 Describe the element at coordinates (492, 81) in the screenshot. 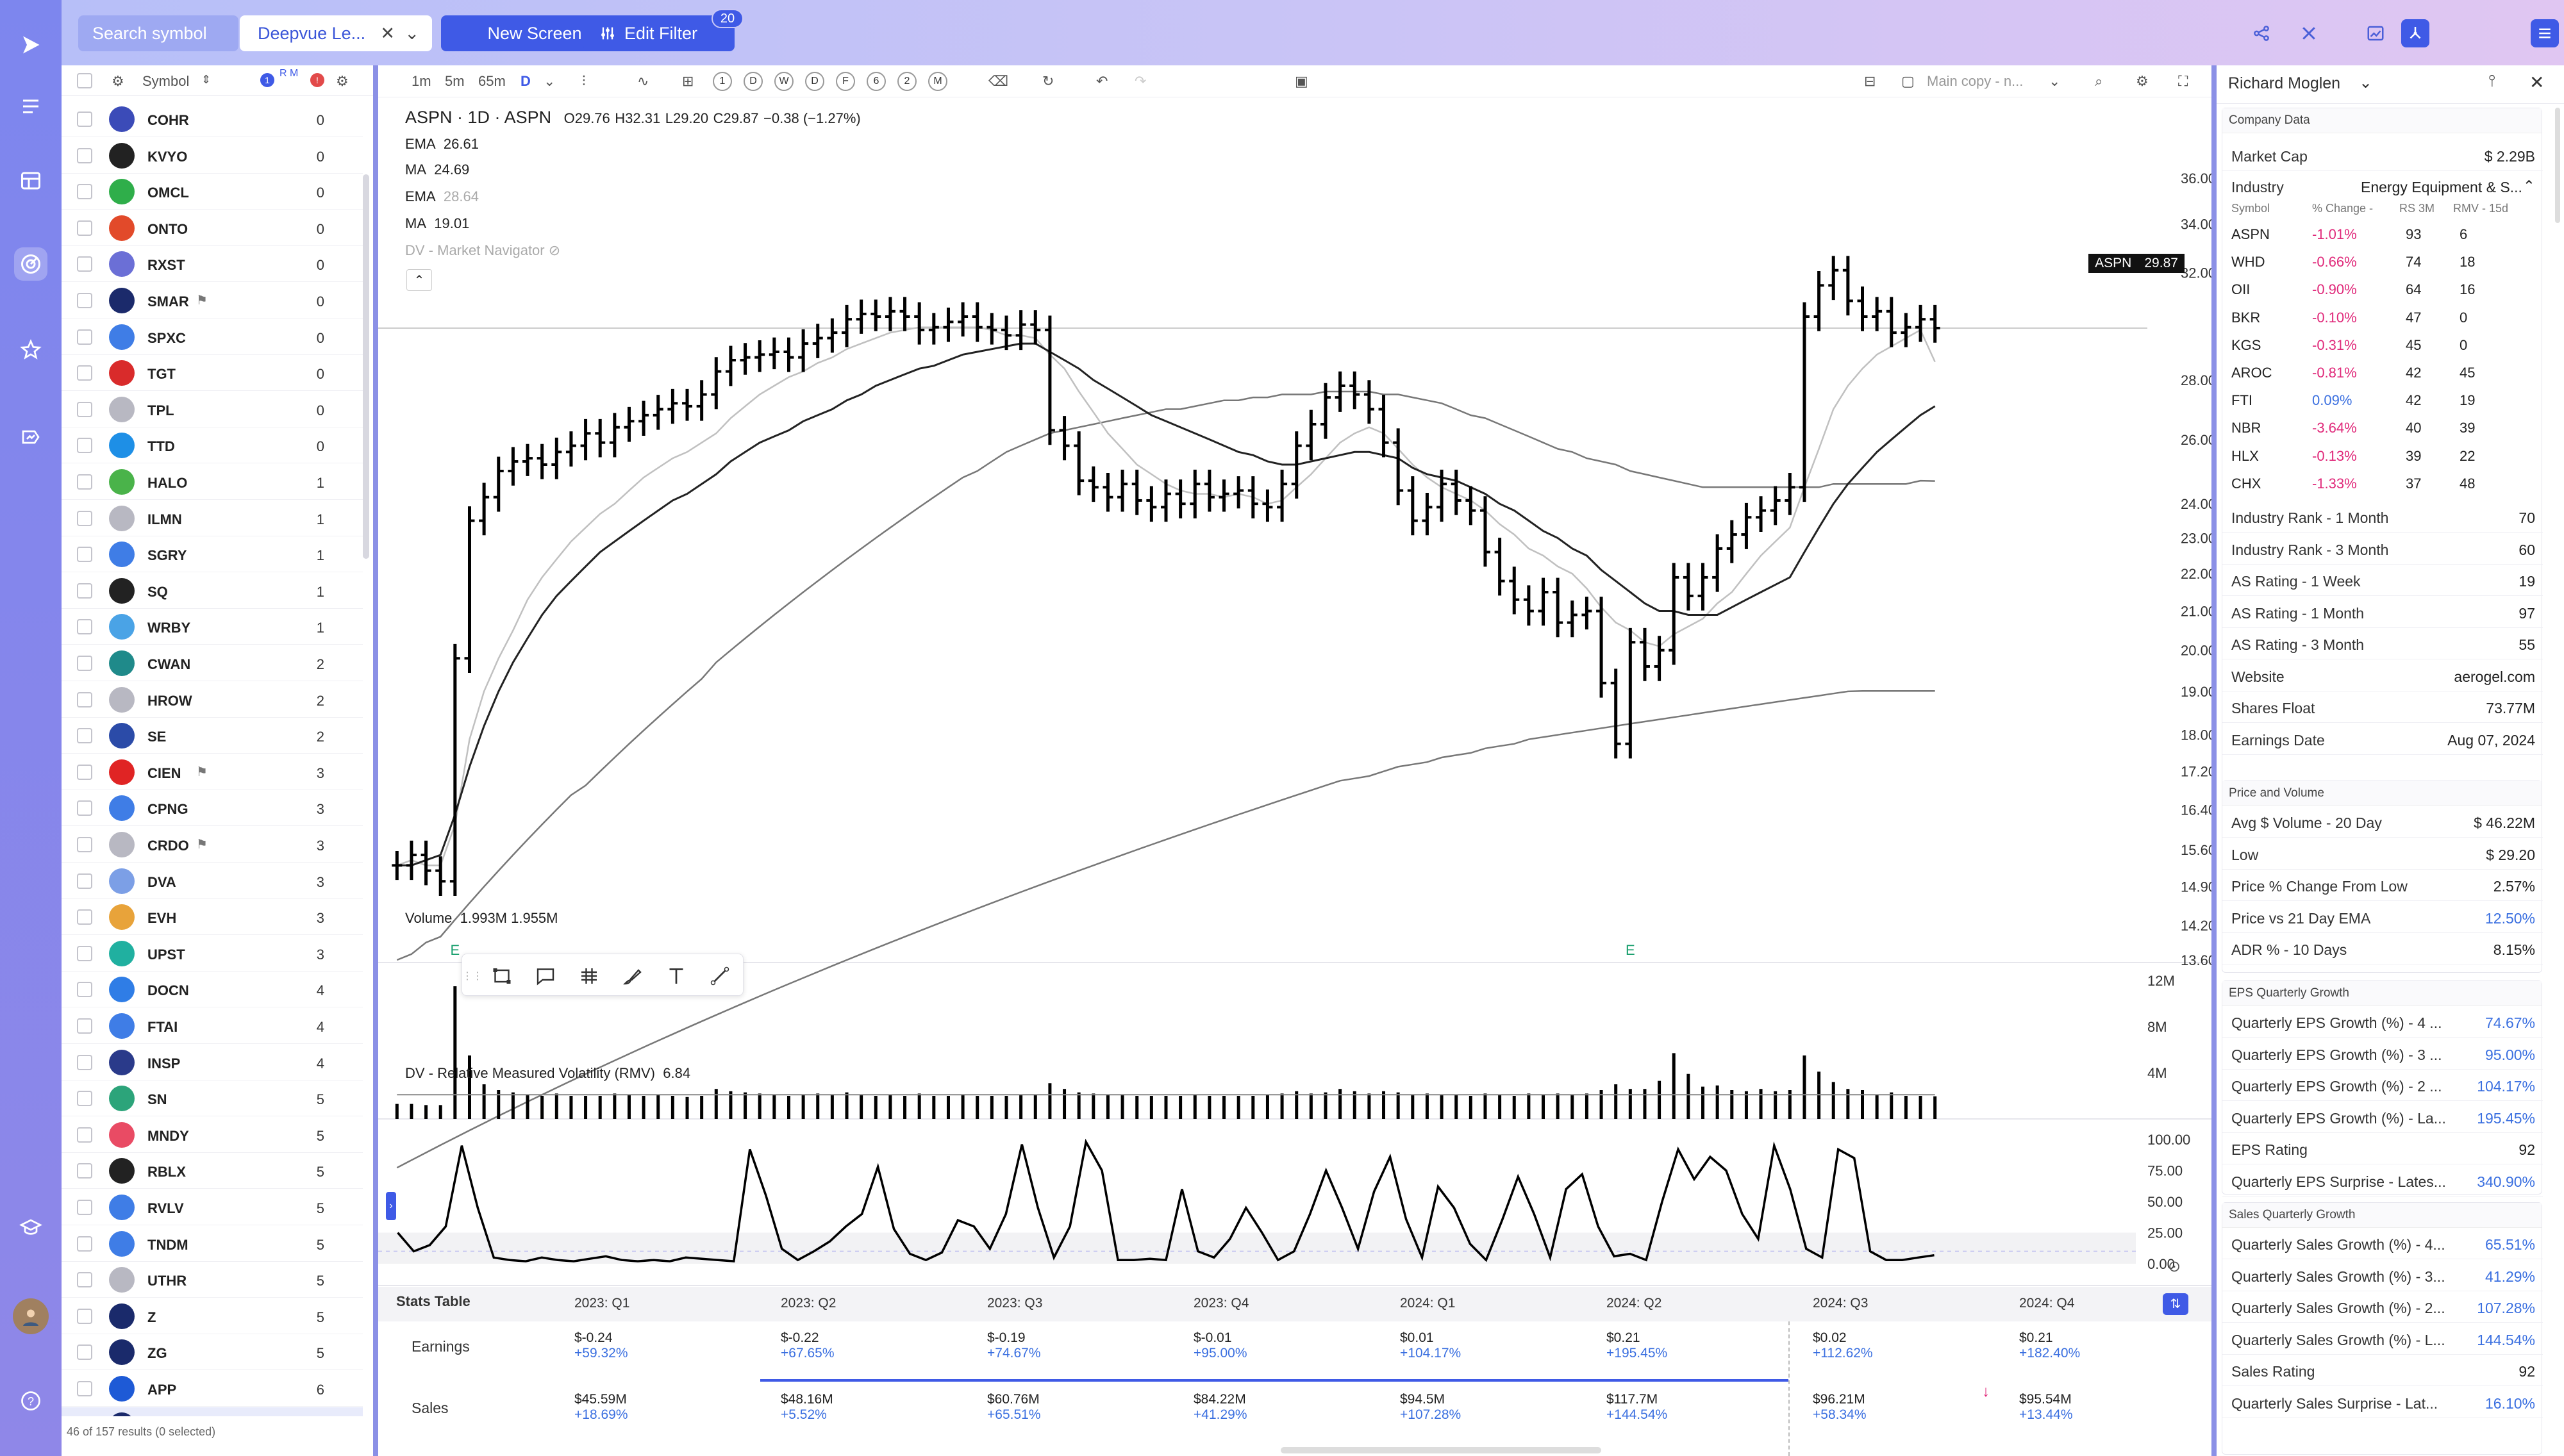

I see `interval-65m: 65m` at that location.